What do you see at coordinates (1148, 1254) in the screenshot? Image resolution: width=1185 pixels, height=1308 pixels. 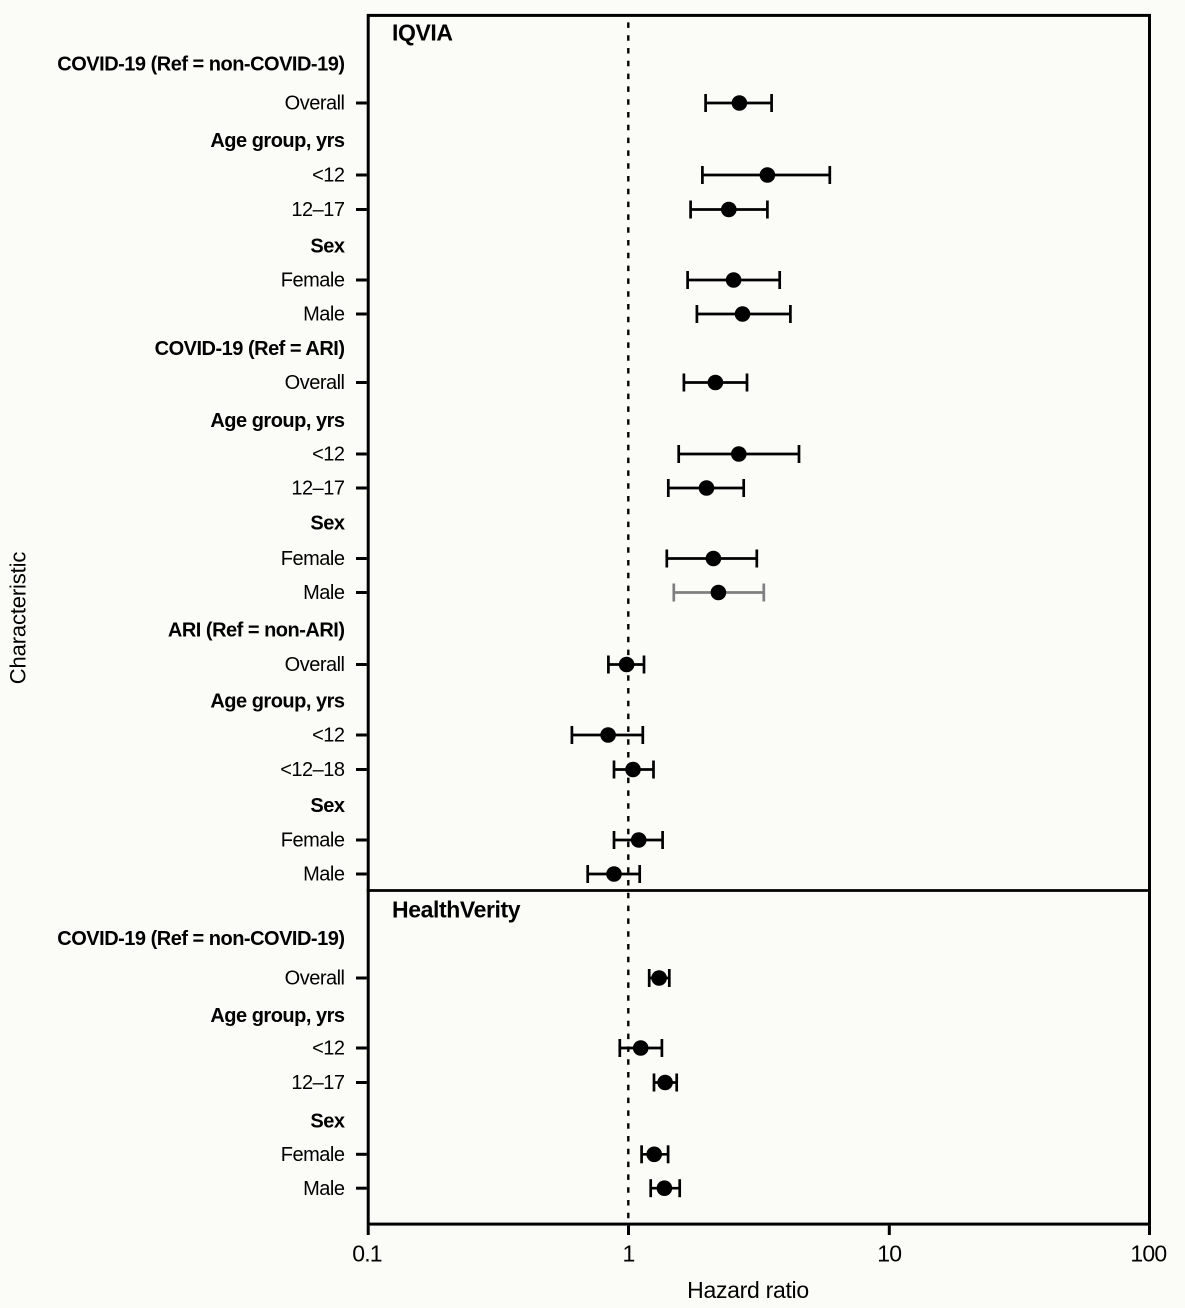 I see `svg-text: 100` at bounding box center [1148, 1254].